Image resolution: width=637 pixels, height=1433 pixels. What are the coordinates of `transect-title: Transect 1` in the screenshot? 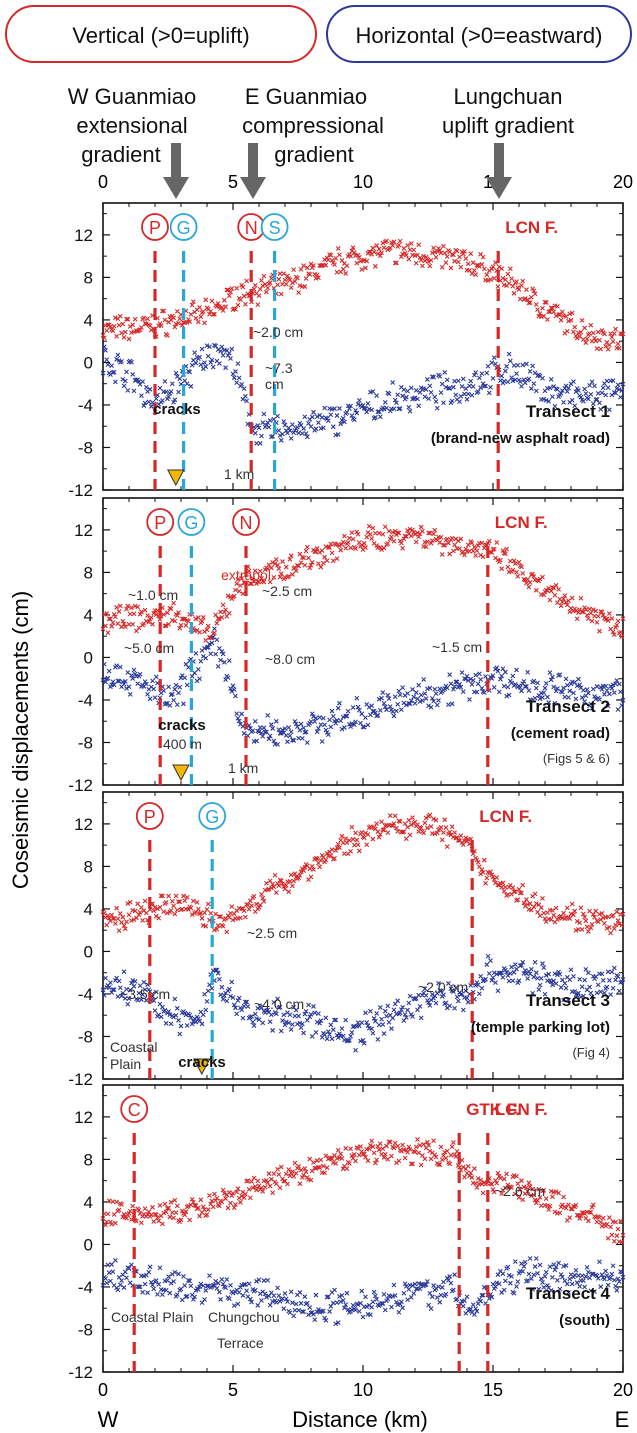 It's located at (568, 411).